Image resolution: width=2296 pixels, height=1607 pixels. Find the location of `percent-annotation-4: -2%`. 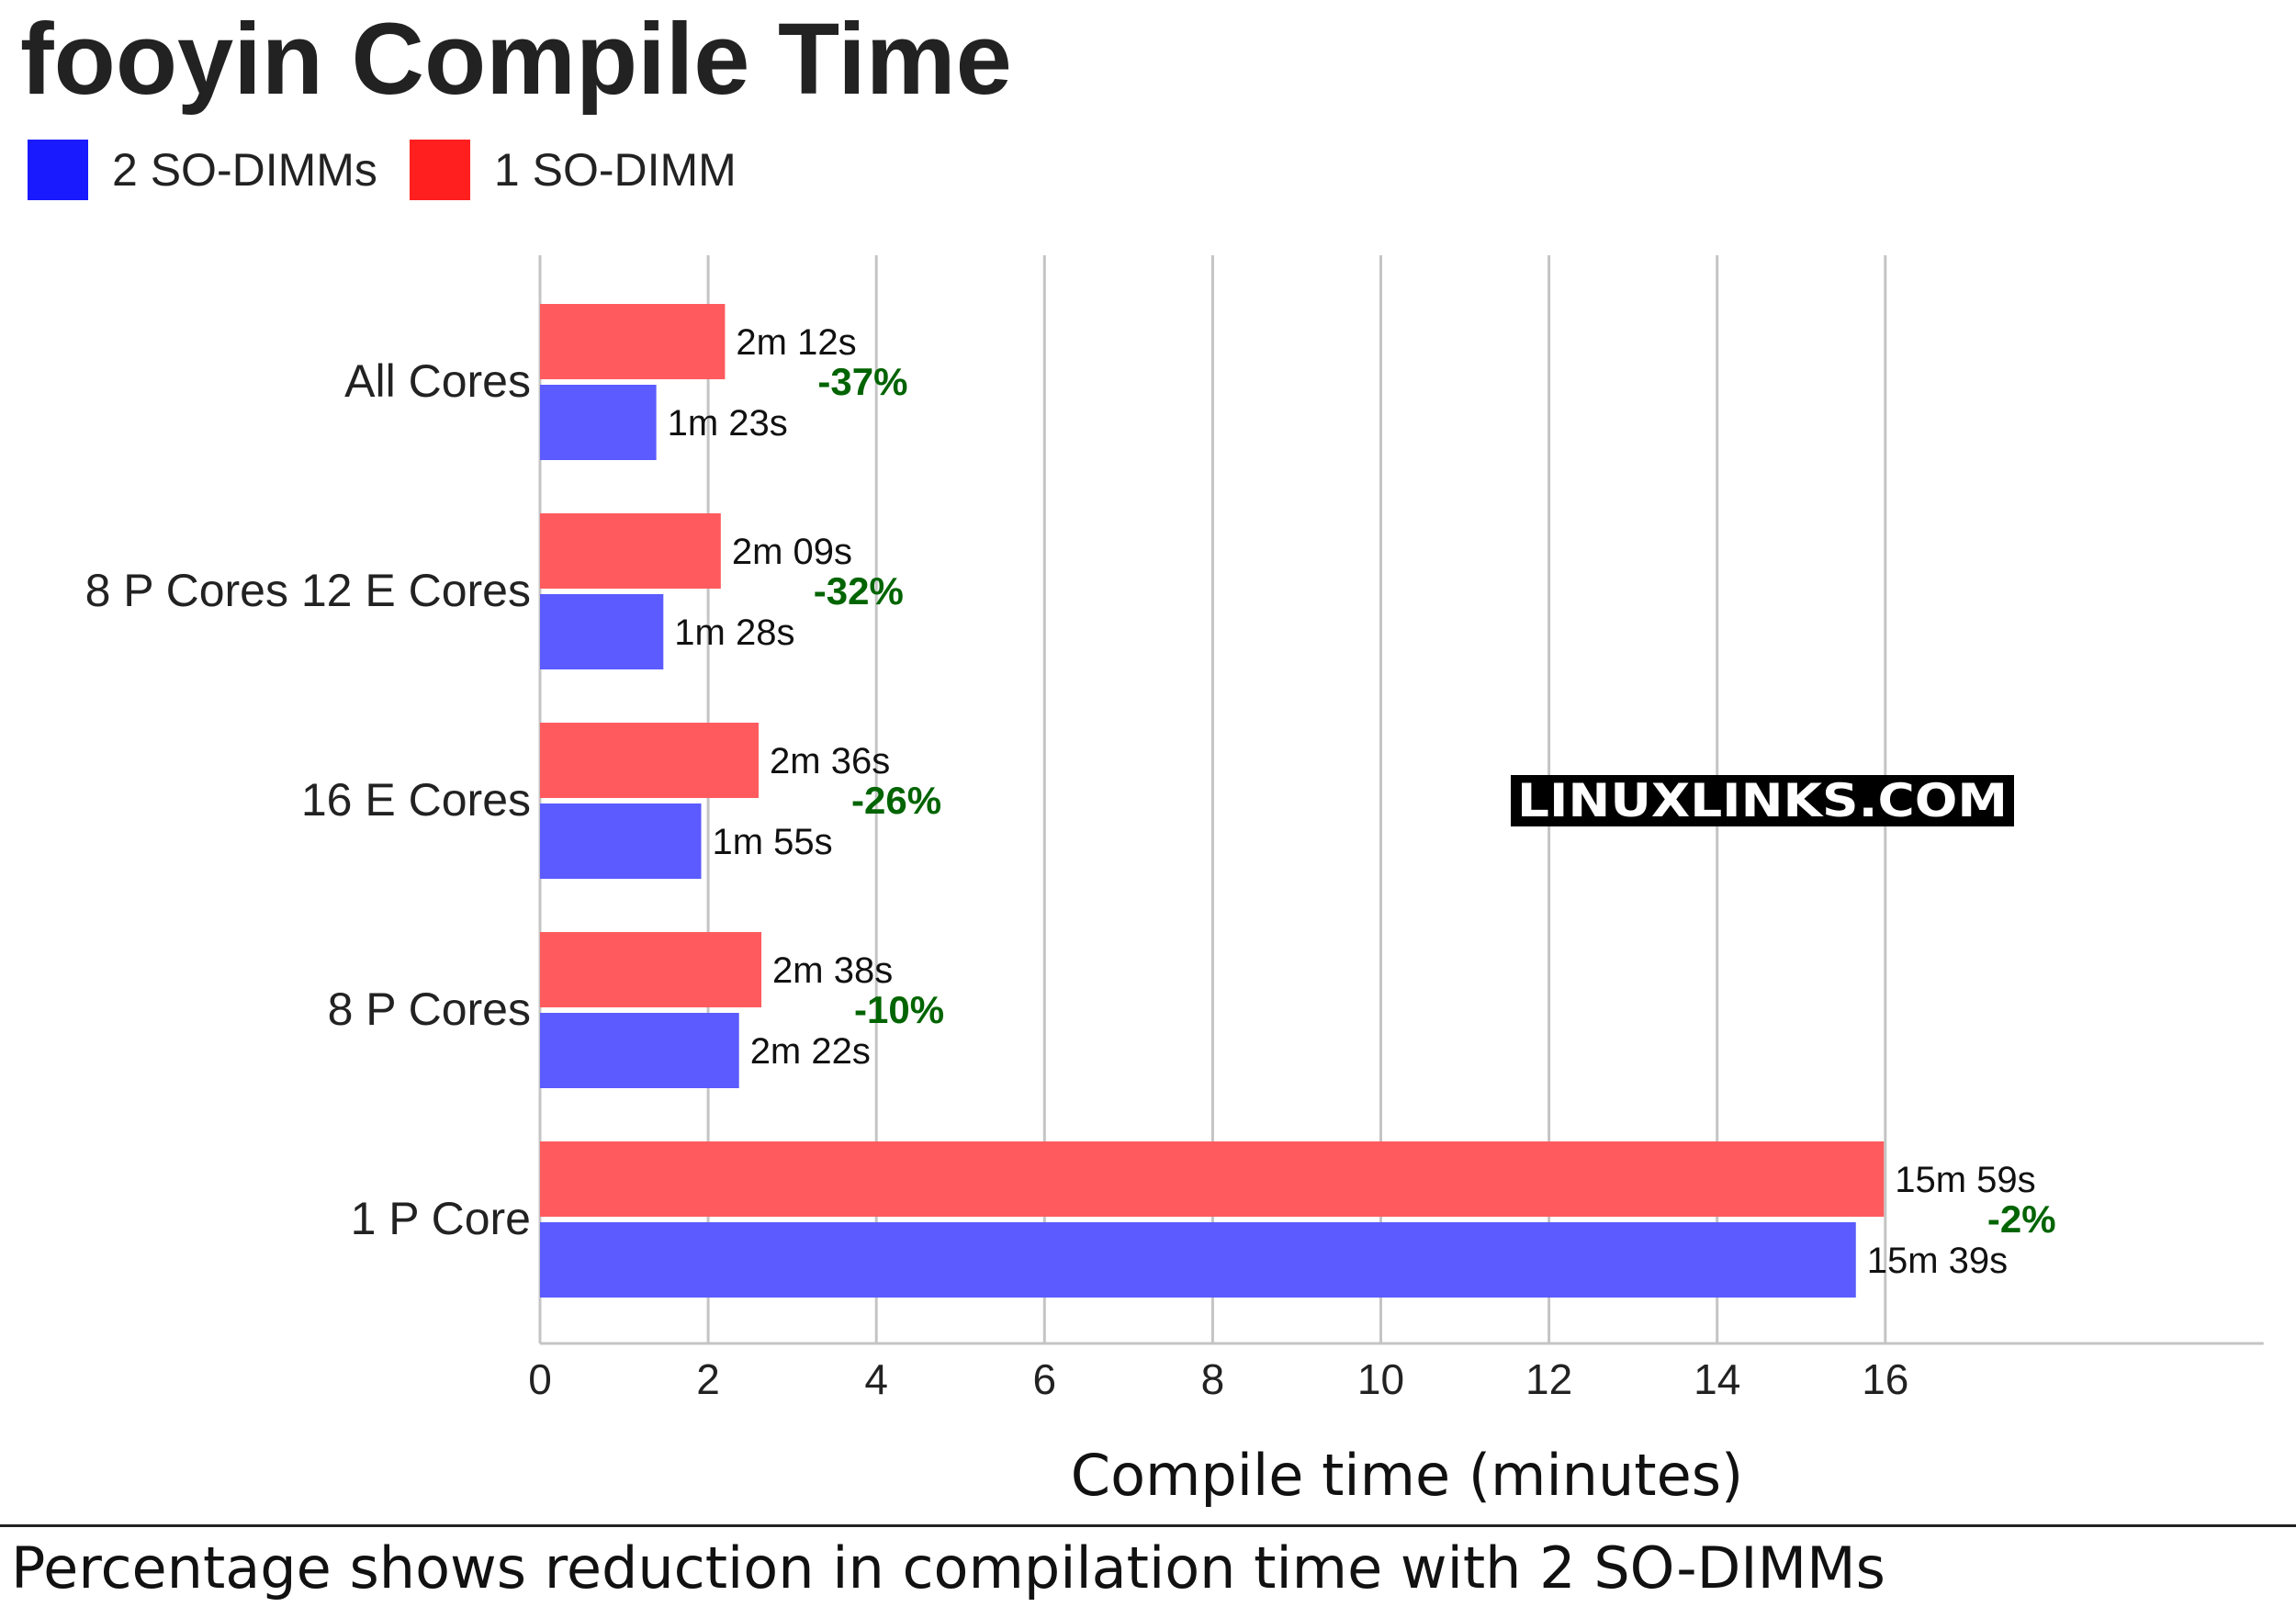

percent-annotation-4: -2% is located at coordinates (2021, 1219).